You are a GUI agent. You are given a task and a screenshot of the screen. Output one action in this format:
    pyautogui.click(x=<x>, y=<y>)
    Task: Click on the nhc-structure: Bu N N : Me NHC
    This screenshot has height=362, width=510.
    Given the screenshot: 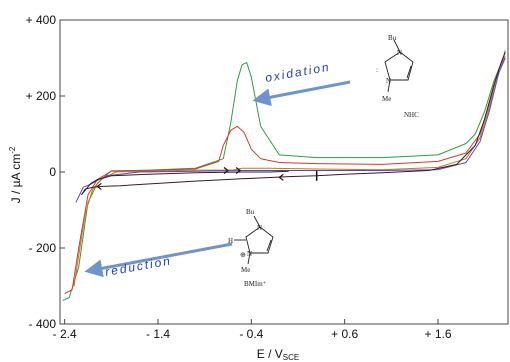 What is the action you would take?
    pyautogui.click(x=397, y=76)
    